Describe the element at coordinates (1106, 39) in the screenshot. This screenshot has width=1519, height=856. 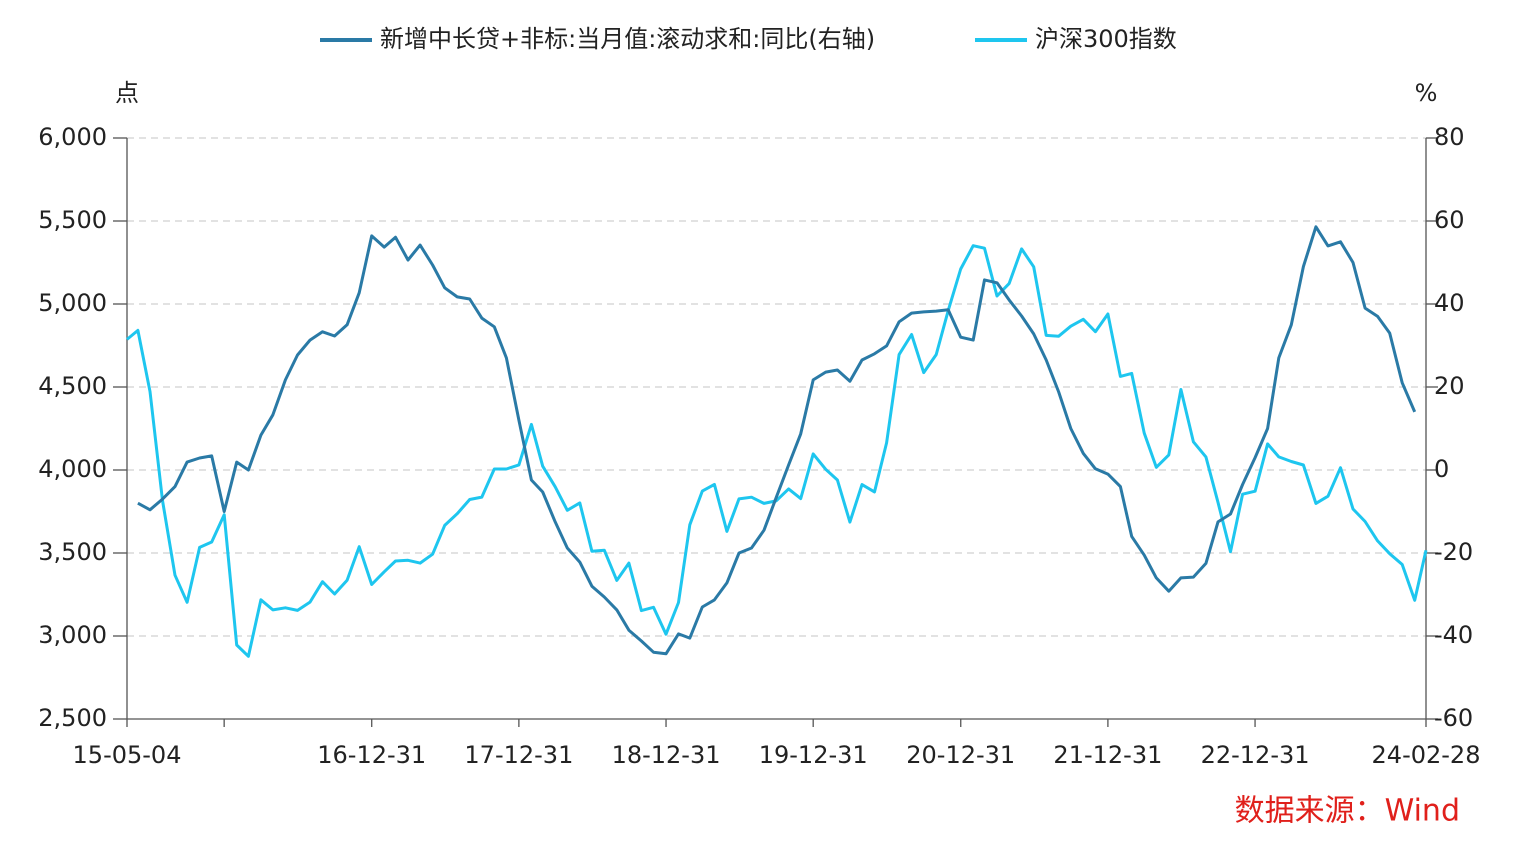
I see `legend-label: 沪深300指数` at that location.